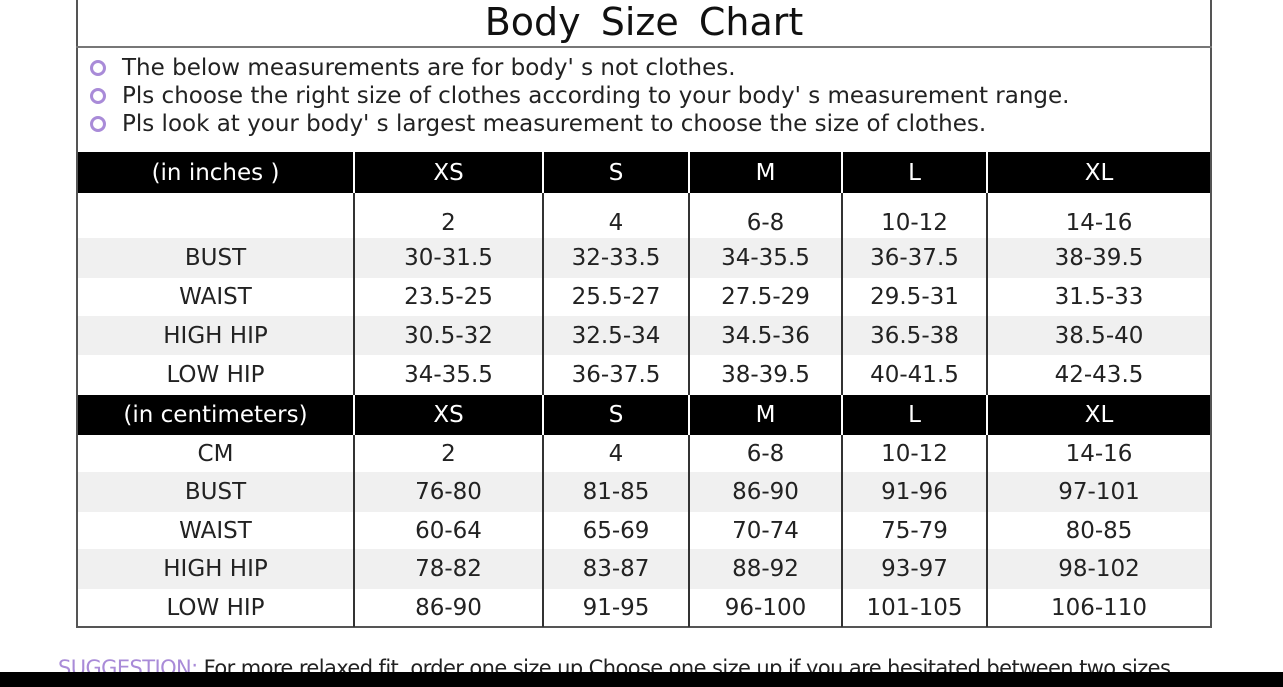  I want to click on table-cell: 75-79, so click(915, 530).